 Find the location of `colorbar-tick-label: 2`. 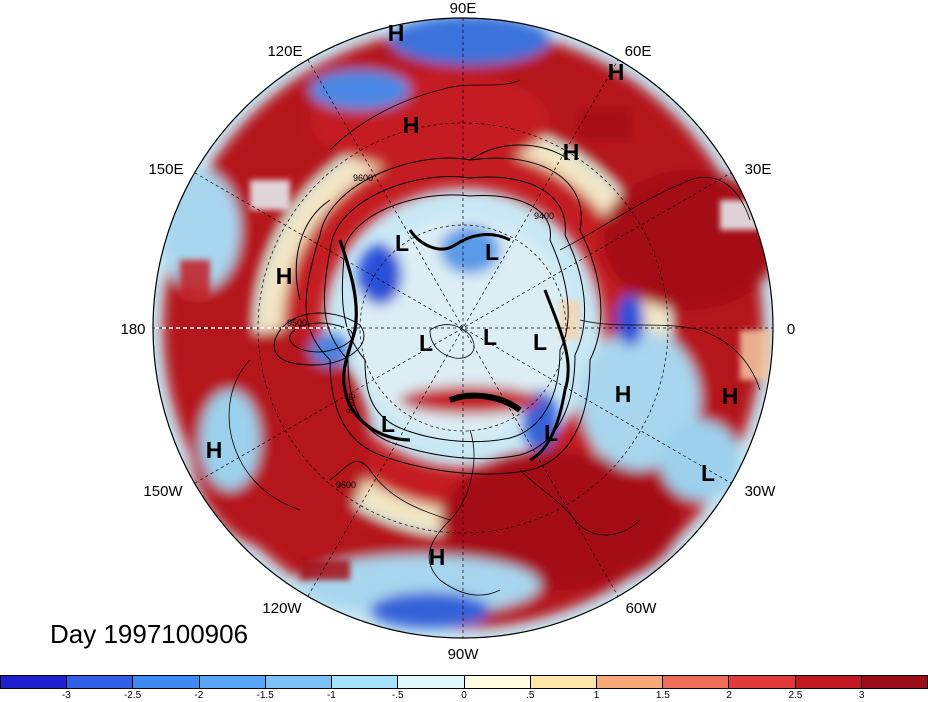

colorbar-tick-label: 2 is located at coordinates (729, 695).